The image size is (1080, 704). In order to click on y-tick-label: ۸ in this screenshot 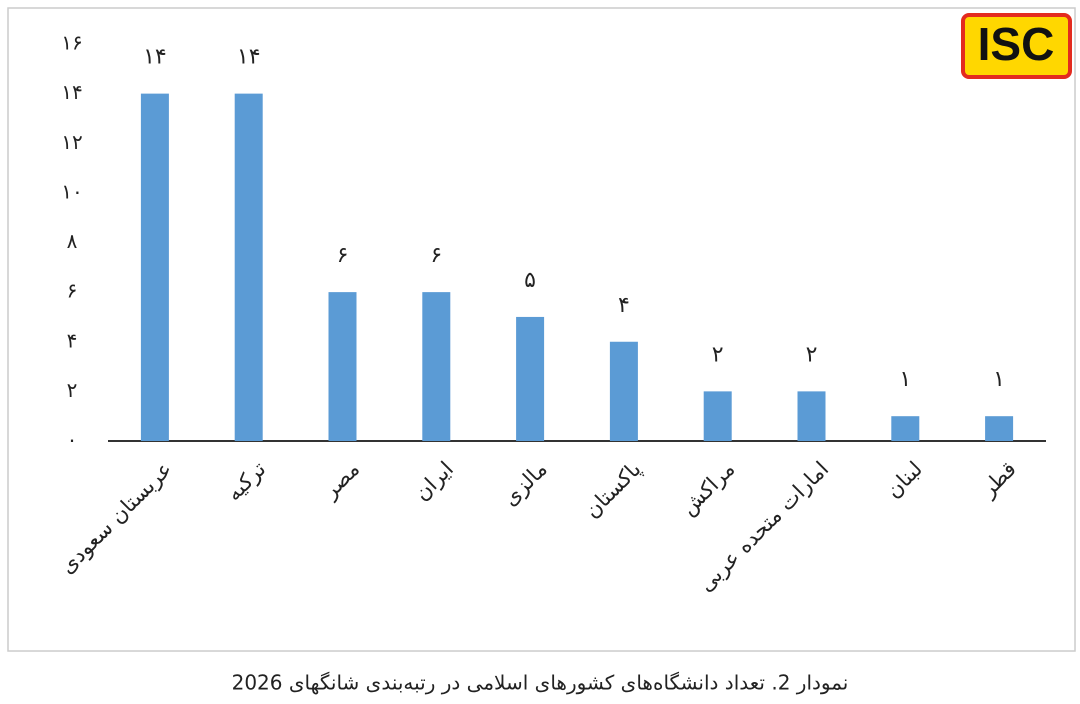, I will do `click(72, 241)`.